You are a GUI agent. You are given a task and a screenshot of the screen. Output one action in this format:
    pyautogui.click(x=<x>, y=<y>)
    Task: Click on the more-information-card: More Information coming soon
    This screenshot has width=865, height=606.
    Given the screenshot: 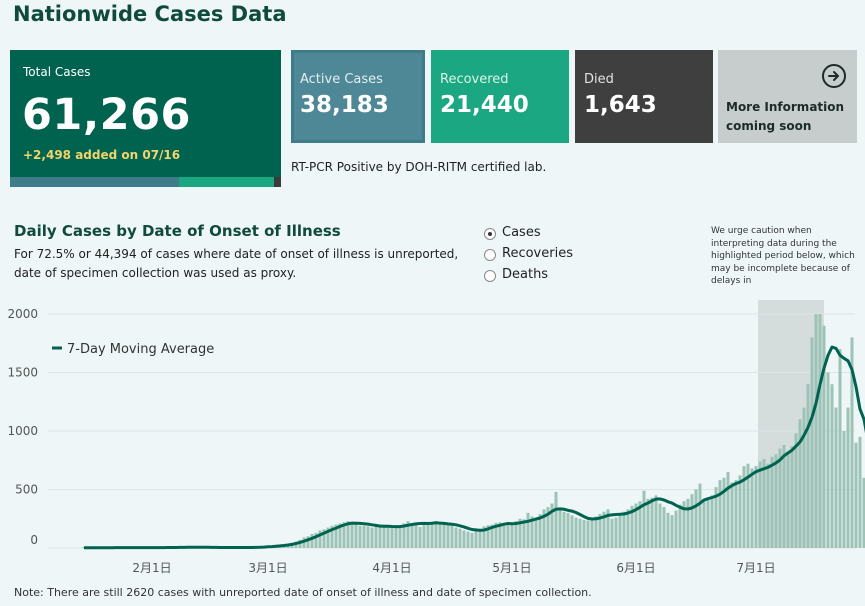 What is the action you would take?
    pyautogui.click(x=787, y=96)
    